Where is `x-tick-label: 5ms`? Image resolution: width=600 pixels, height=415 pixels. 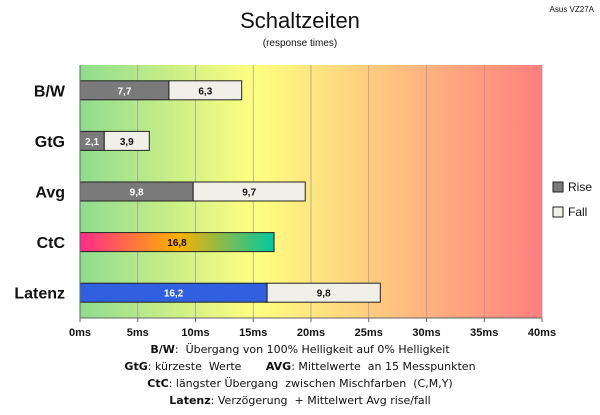
x-tick-label: 5ms is located at coordinates (138, 333).